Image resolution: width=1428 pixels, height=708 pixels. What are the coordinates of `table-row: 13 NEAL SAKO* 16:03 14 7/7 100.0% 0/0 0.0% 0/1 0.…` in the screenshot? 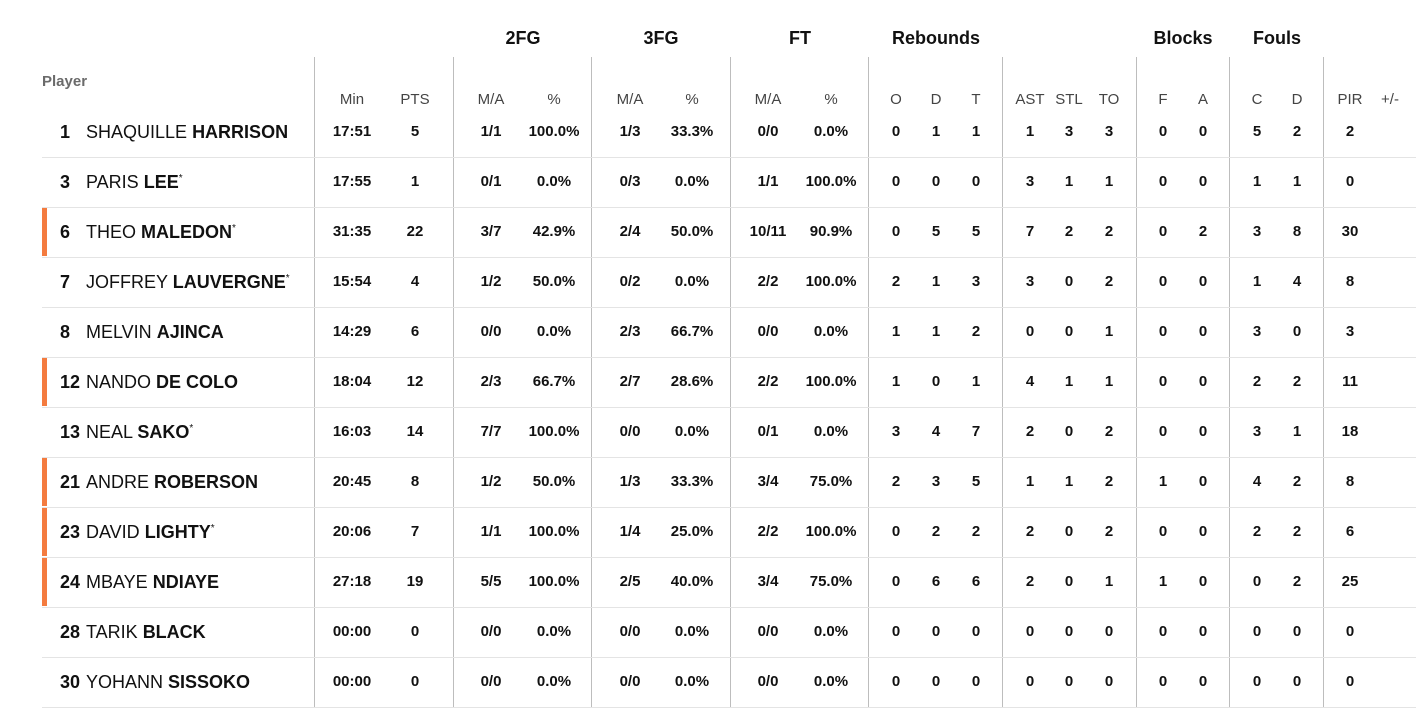 It's located at (729, 432).